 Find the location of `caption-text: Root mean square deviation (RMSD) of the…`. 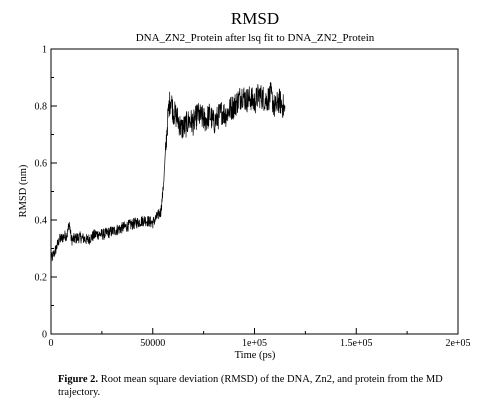

caption-text: Root mean square deviation (RMSD) of the… is located at coordinates (250, 386).